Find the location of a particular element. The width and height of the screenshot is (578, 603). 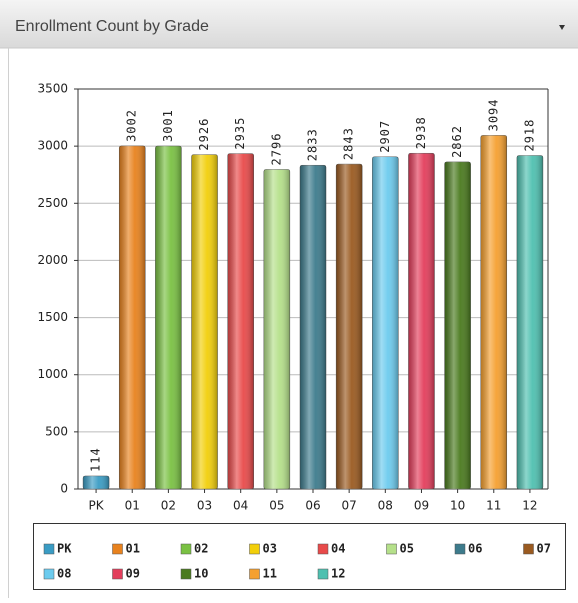

x-tick-label: 08 is located at coordinates (385, 506).